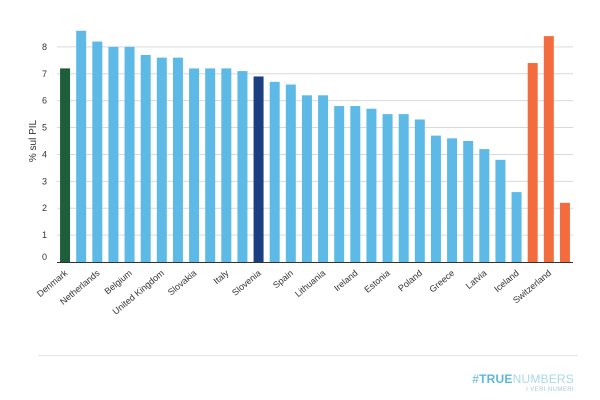 This screenshot has height=400, width=600. Describe the element at coordinates (410, 281) in the screenshot. I see `x-tick-label: Poland` at that location.